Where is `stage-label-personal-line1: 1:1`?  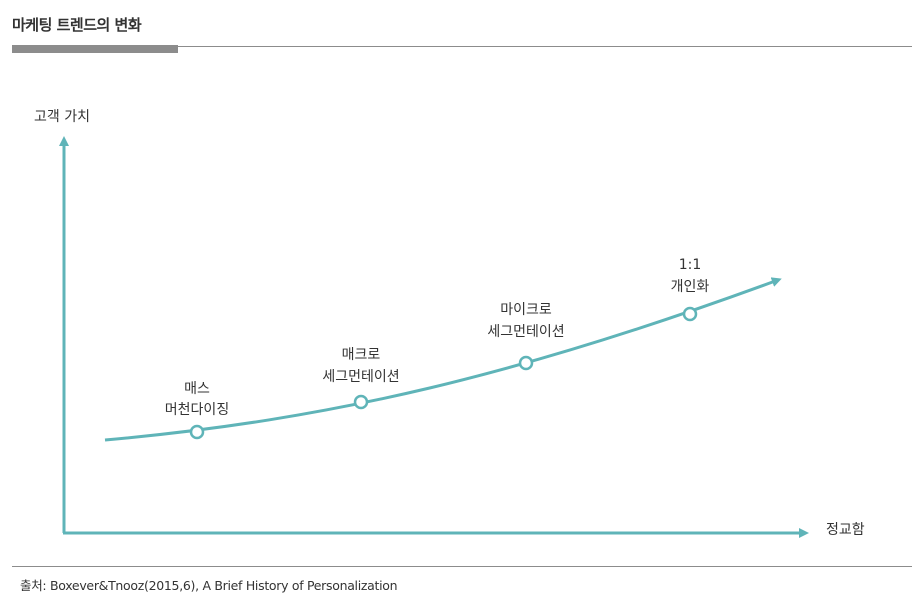
stage-label-personal-line1: 1:1 is located at coordinates (690, 265).